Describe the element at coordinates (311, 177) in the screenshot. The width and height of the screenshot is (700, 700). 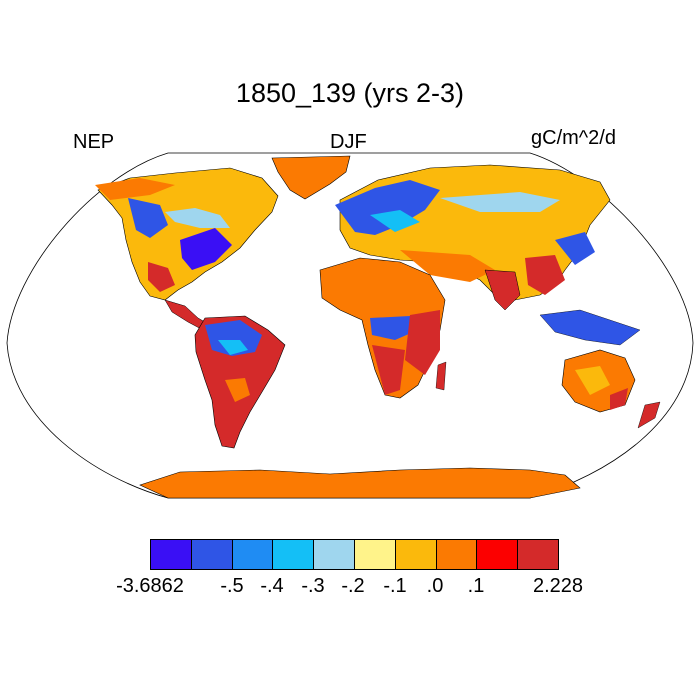
I see `greenland` at that location.